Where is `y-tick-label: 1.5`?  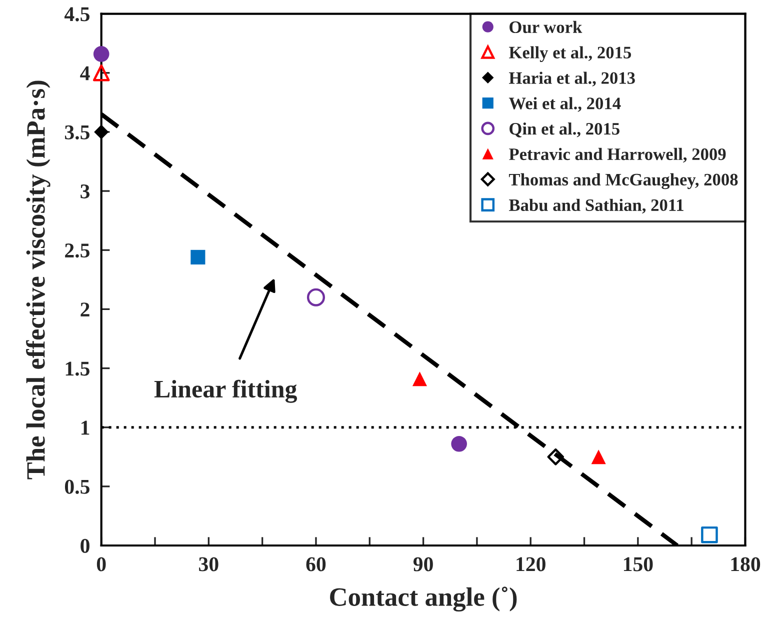
y-tick-label: 1.5 is located at coordinates (78, 369).